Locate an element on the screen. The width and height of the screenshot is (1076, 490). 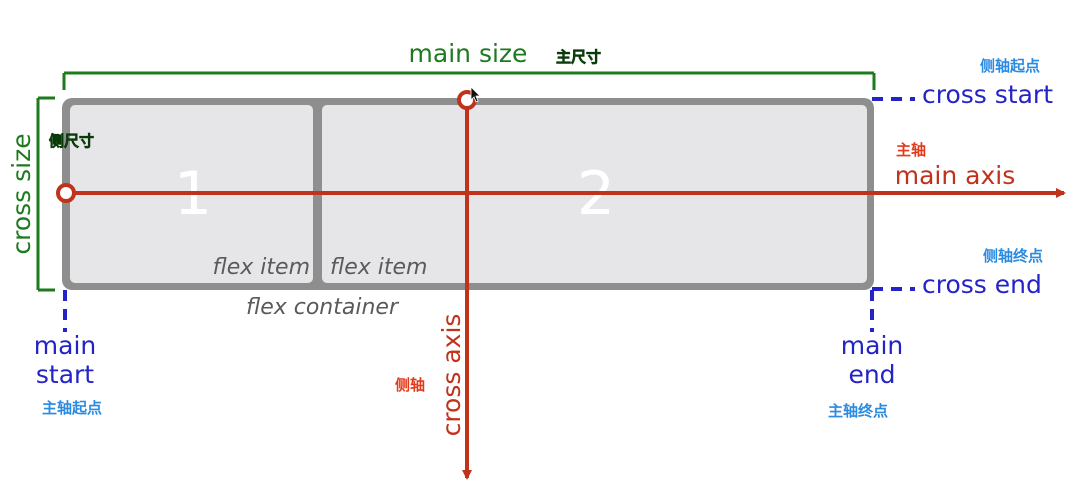
flex-item-2-label: flex item is located at coordinates (378, 267).